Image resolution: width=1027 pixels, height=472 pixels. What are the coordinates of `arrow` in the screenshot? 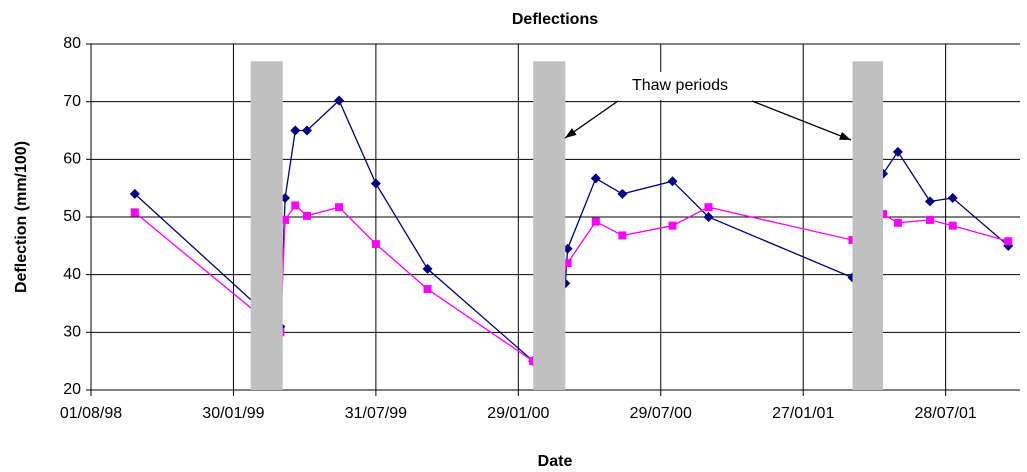 It's located at (801, 120).